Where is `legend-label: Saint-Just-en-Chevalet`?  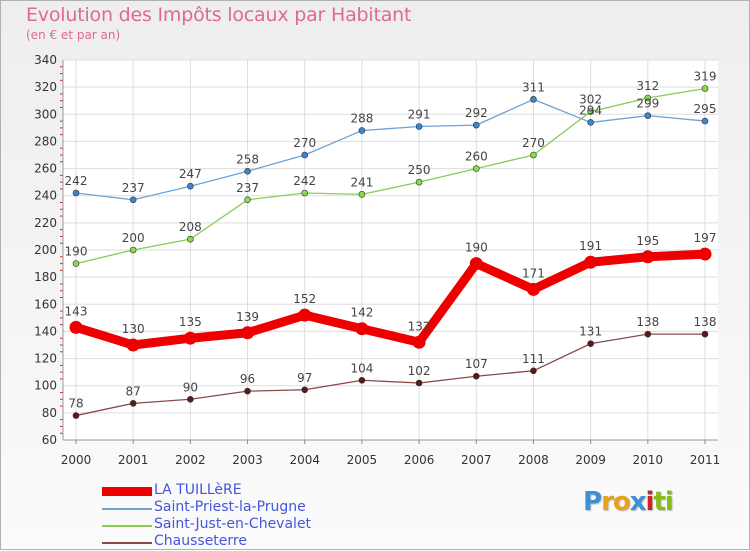
legend-label: Saint-Just-en-Chevalet is located at coordinates (233, 524).